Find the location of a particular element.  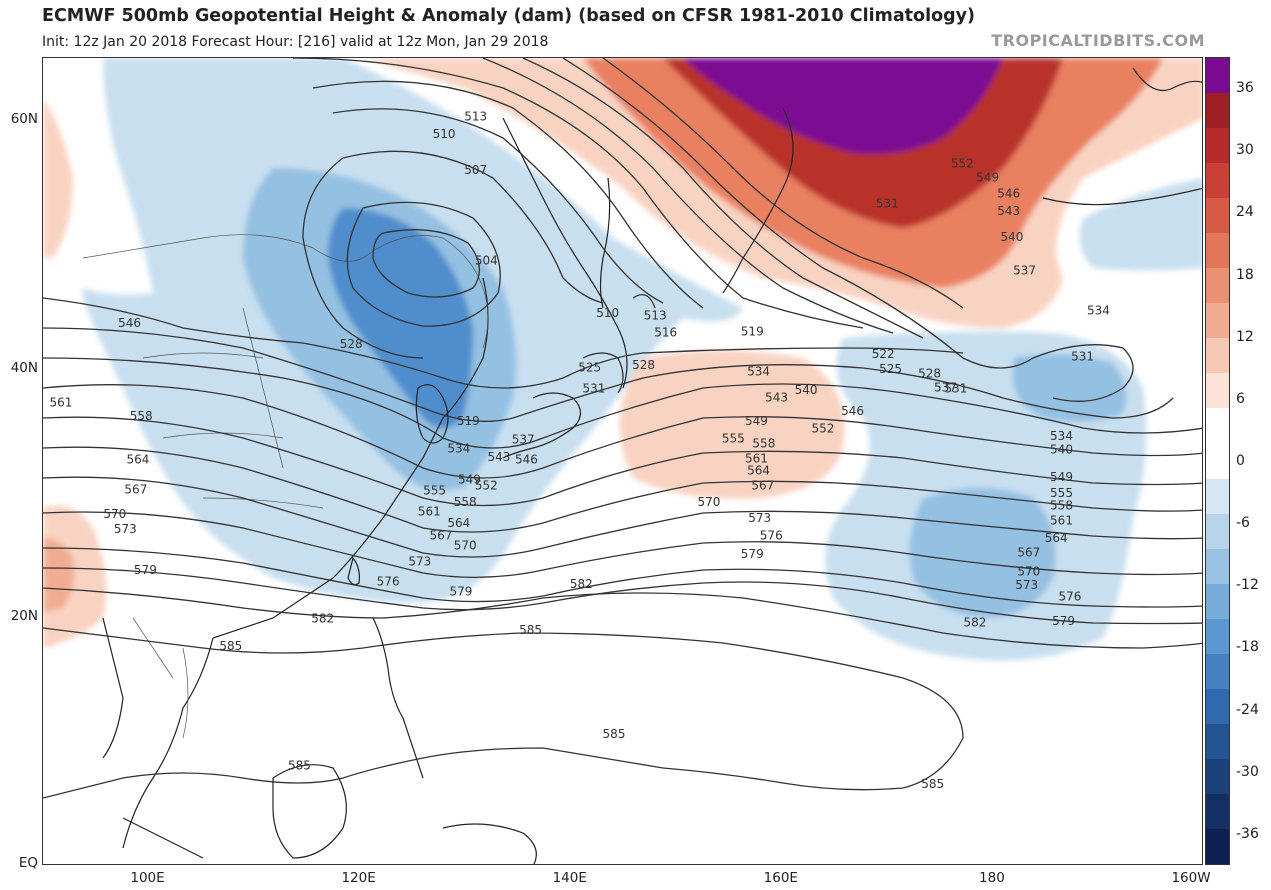

colorbar-tick-label: 18 is located at coordinates (1245, 274).